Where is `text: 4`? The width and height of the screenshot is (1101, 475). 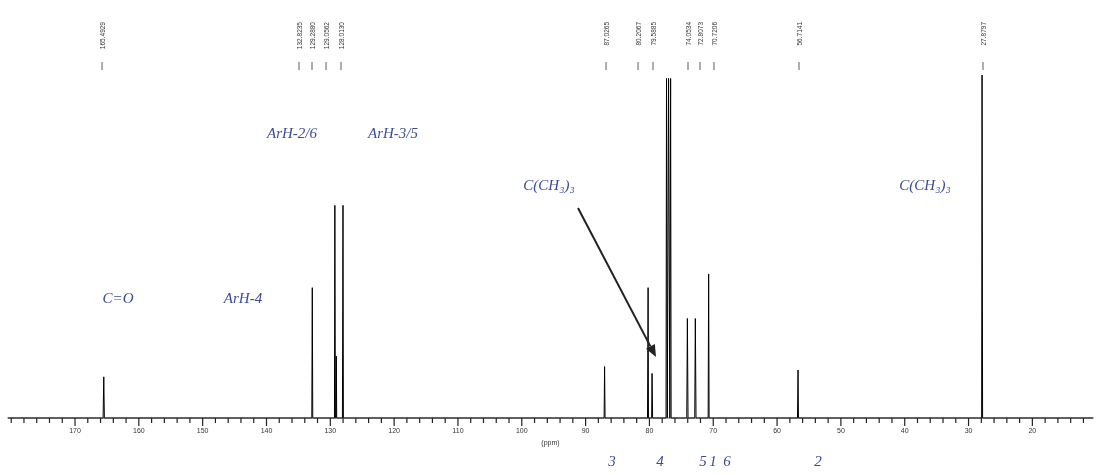
text: 4 is located at coordinates (660, 461).